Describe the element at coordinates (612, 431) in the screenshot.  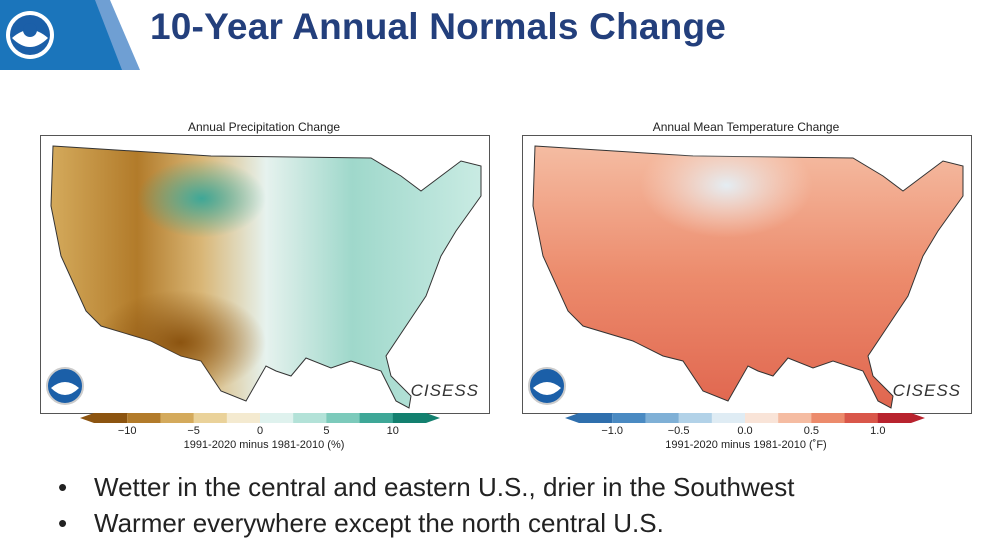
I see `colorbar-tick-label: −1.0` at that location.